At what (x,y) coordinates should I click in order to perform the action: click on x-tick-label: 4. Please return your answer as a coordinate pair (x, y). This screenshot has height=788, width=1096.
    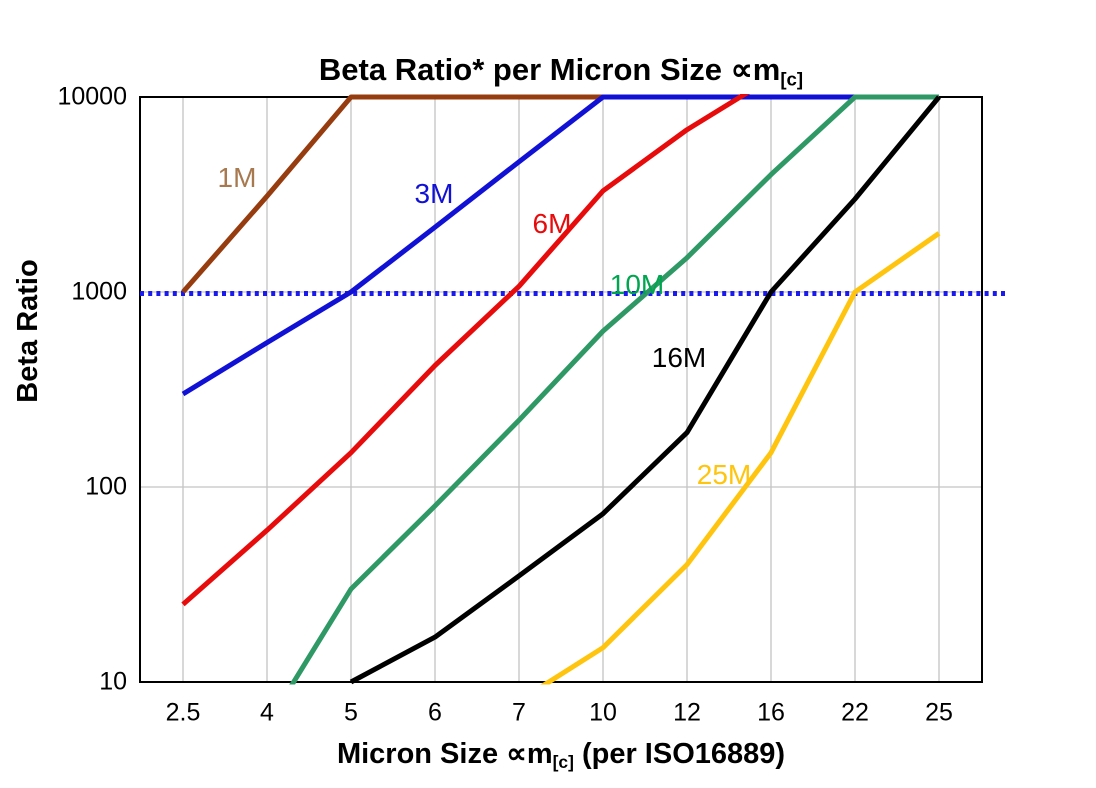
    Looking at the image, I should click on (267, 712).